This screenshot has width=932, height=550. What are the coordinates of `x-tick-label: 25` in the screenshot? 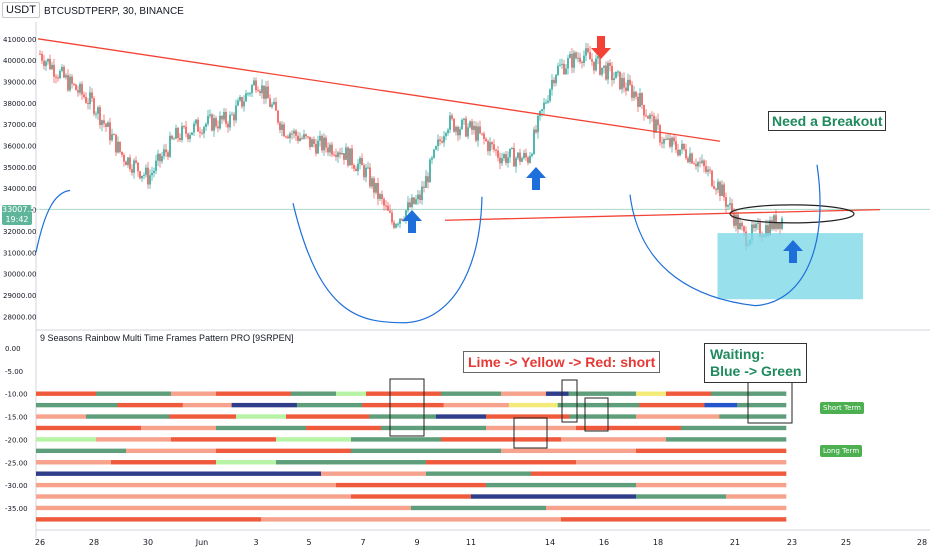 It's located at (846, 542).